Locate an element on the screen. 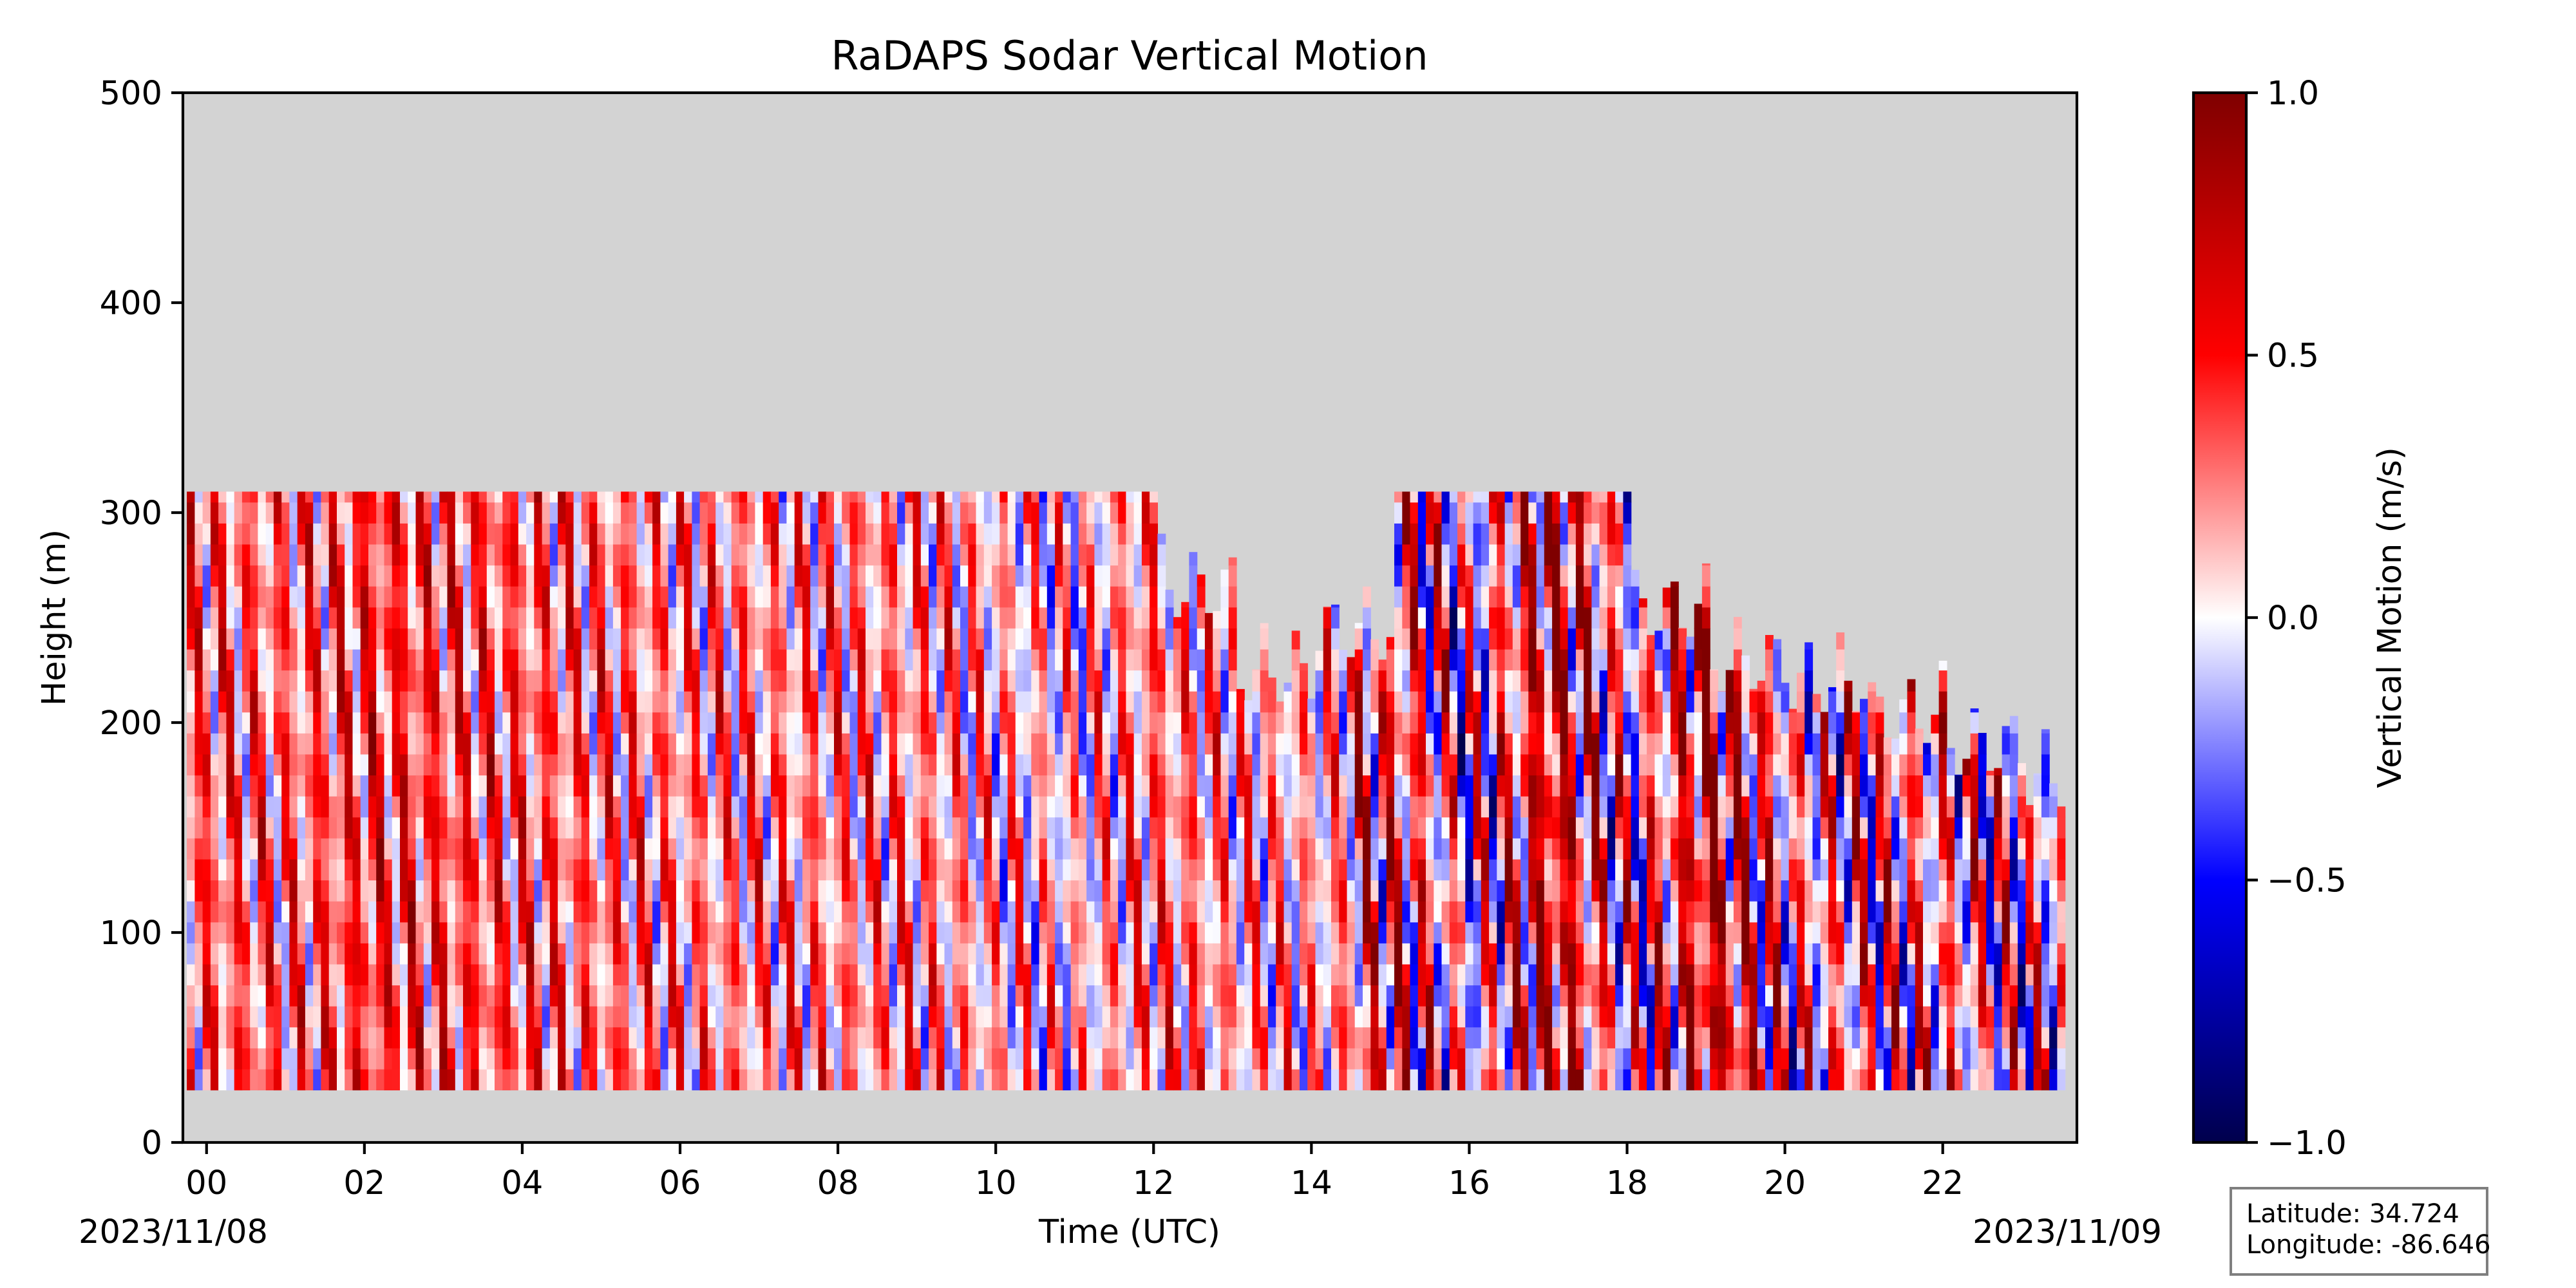 The height and width of the screenshot is (1288, 2576). heatmap-cell-2090 is located at coordinates (759, 1037).